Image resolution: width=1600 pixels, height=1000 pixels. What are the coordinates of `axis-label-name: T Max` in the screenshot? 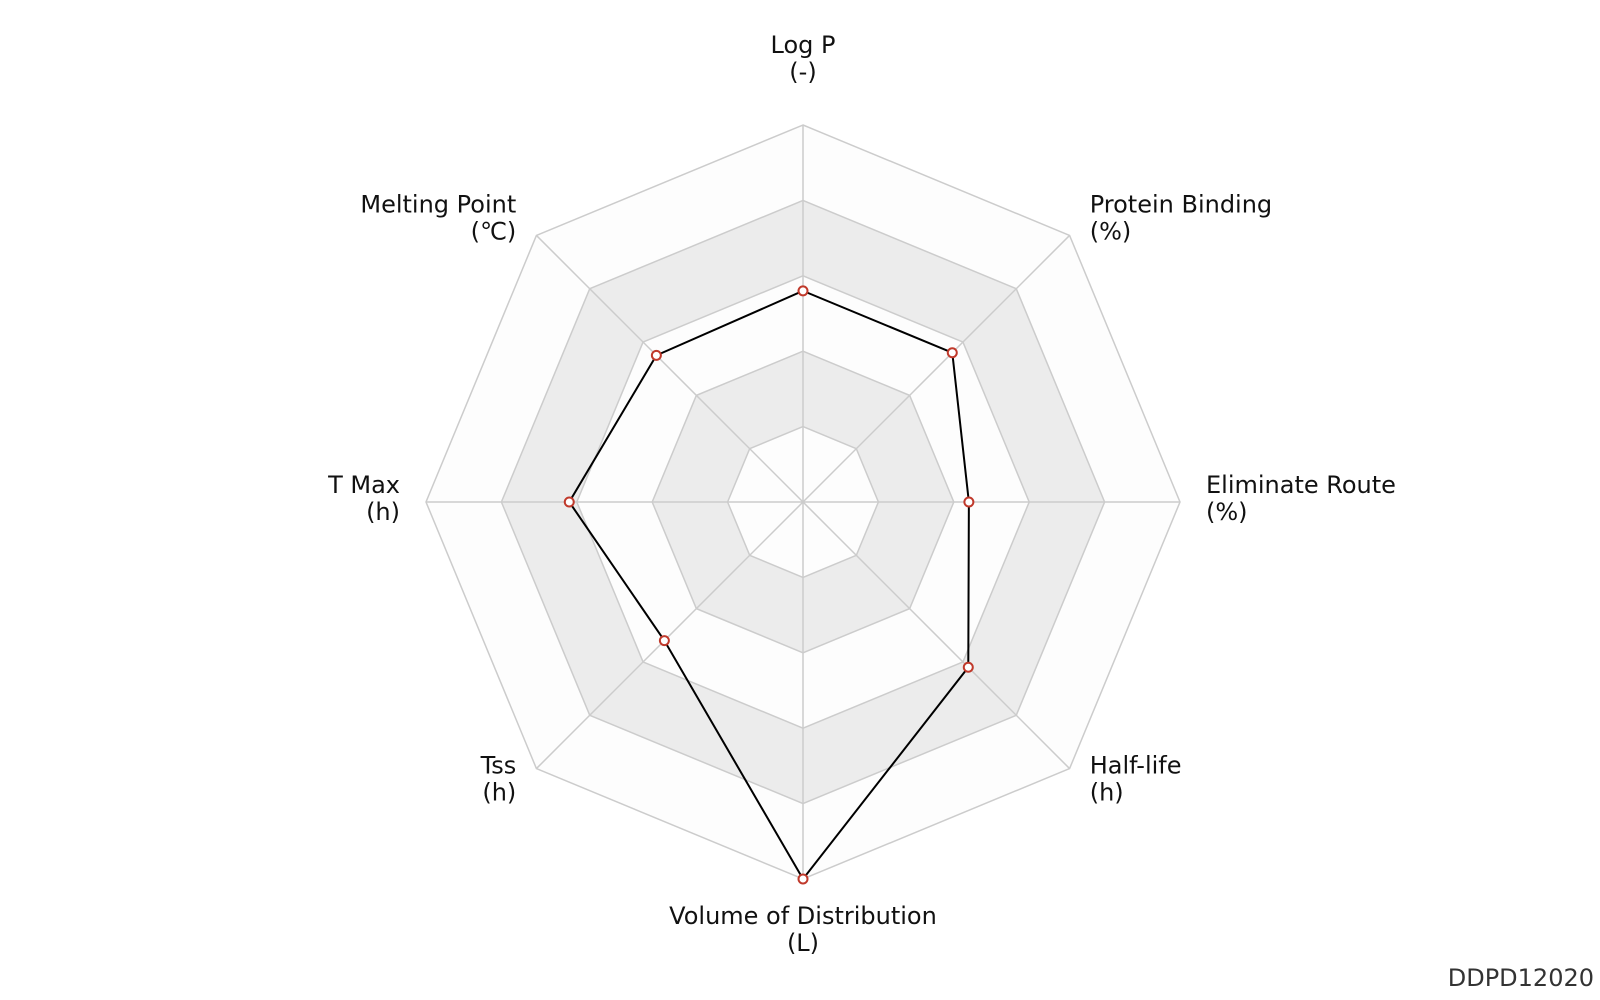 It's located at (363, 485).